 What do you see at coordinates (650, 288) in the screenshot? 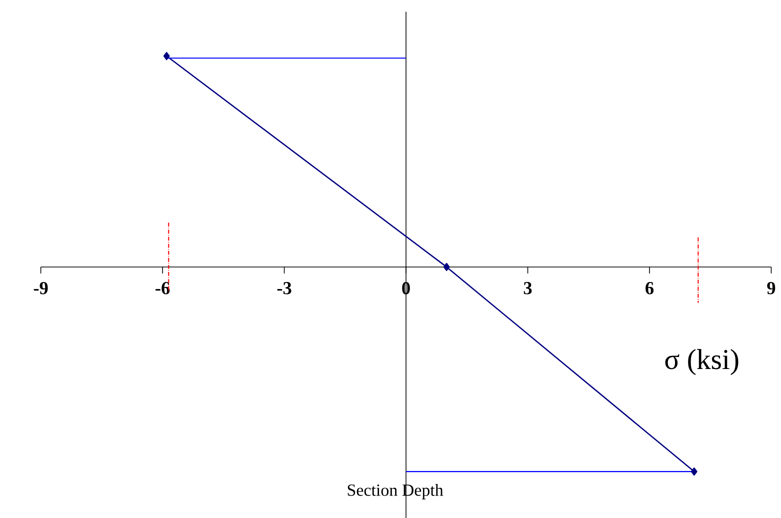
I see `x-tick-label: 6` at bounding box center [650, 288].